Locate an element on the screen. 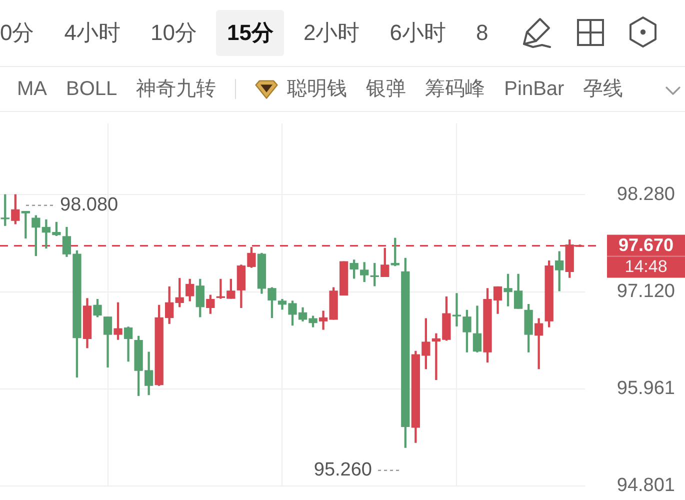  text: 14:48 is located at coordinates (646, 266).